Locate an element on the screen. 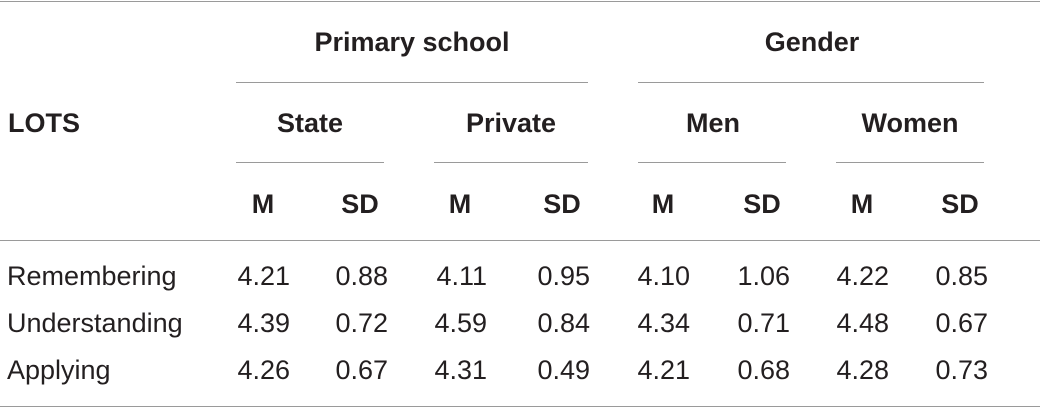 Image resolution: width=1040 pixels, height=412 pixels. cell-remembering-men-sd: 1.06 is located at coordinates (763, 276).